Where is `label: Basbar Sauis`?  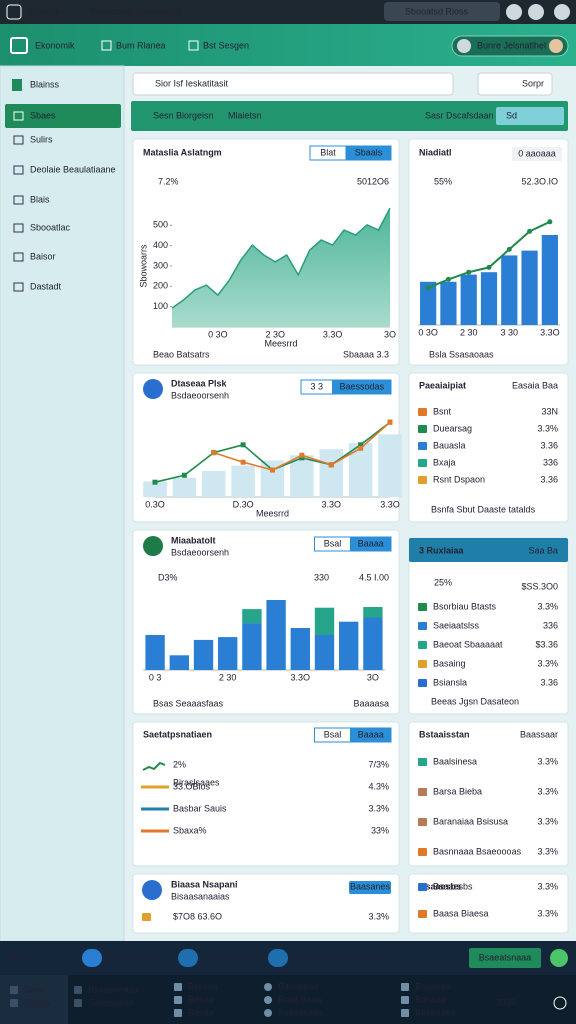
label: Basbar Sauis is located at coordinates (200, 808).